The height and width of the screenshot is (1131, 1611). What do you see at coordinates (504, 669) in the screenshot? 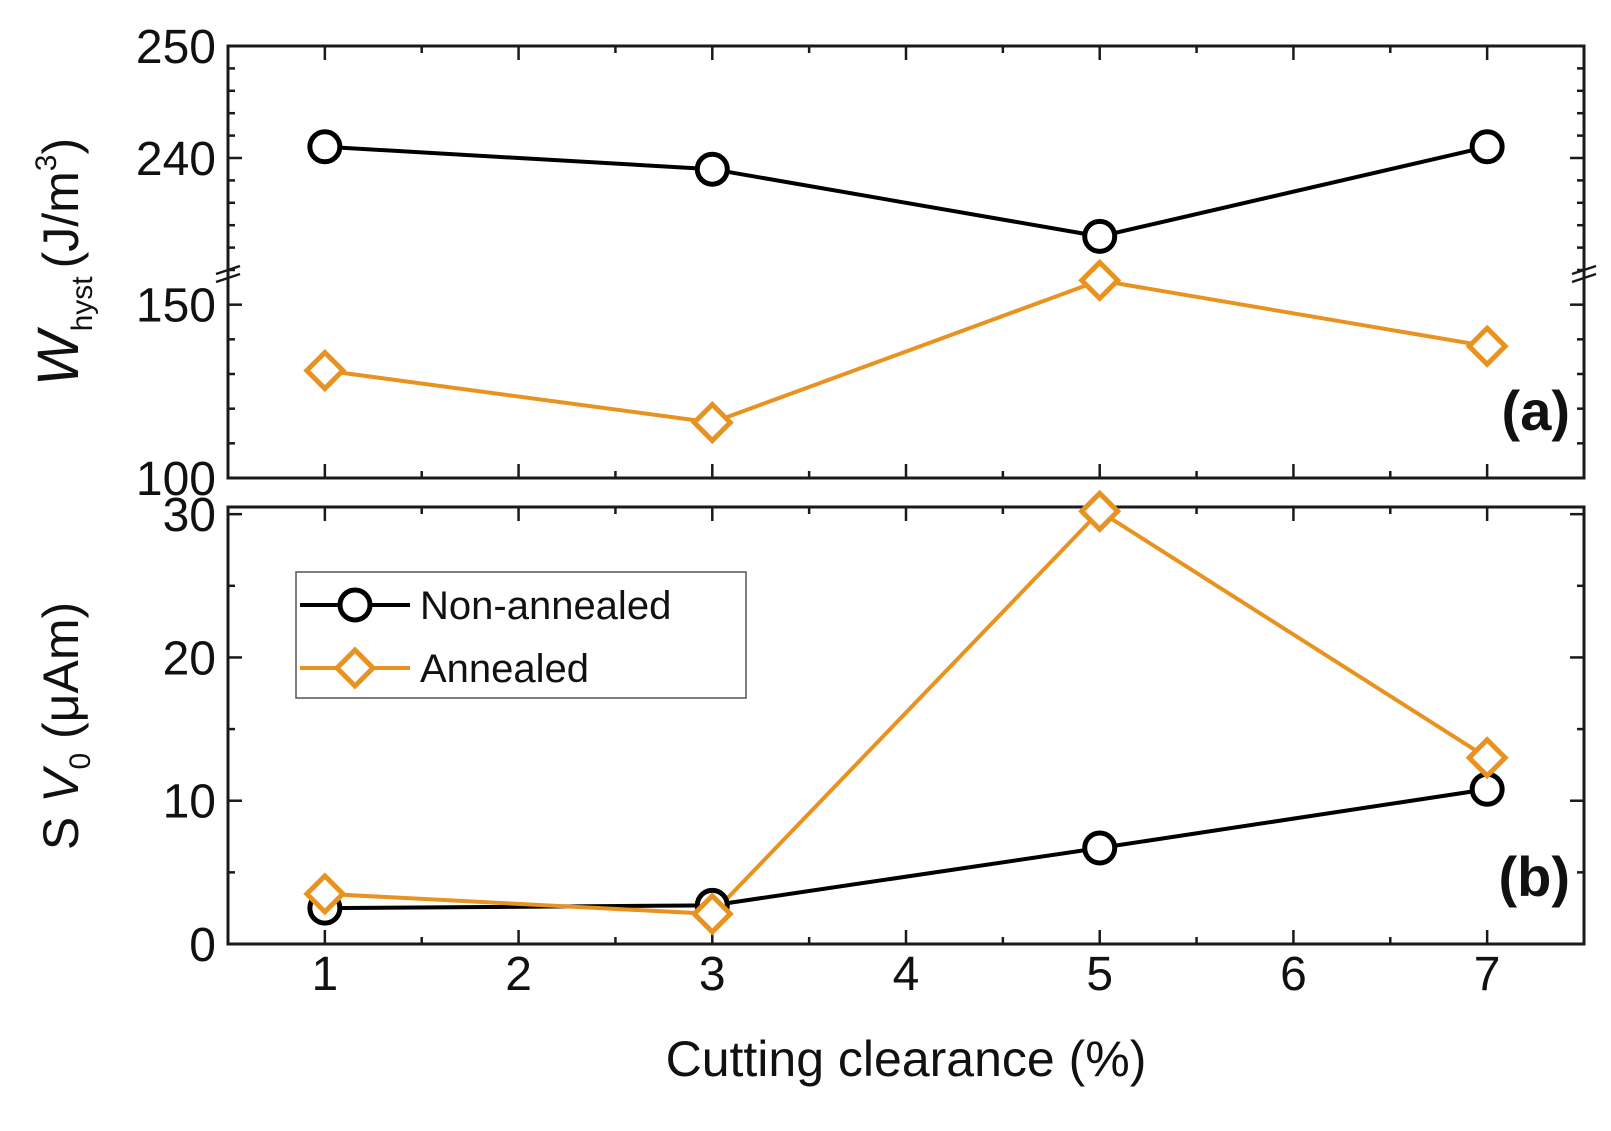
I see `legend-label-annealed: Annealed` at bounding box center [504, 669].